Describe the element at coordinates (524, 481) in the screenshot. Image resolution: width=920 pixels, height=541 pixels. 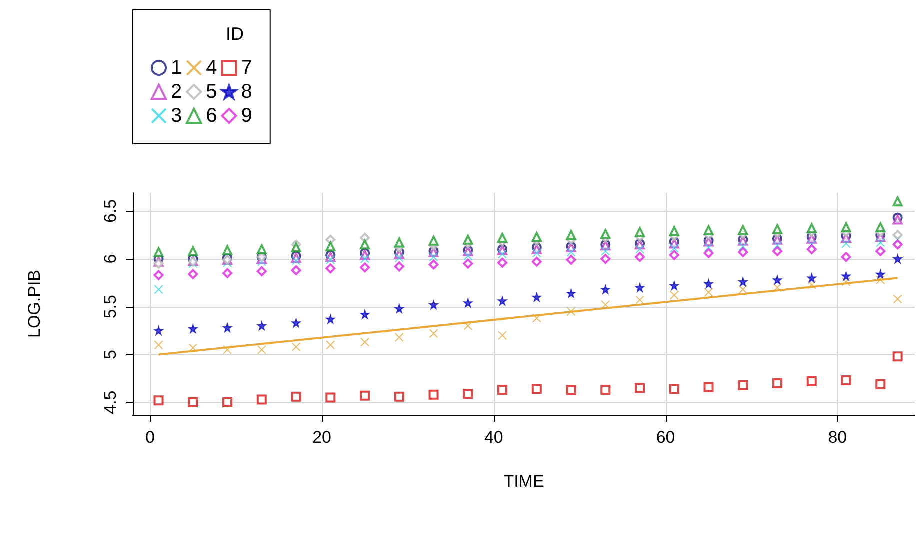
I see `x-axis-title: TIME` at that location.